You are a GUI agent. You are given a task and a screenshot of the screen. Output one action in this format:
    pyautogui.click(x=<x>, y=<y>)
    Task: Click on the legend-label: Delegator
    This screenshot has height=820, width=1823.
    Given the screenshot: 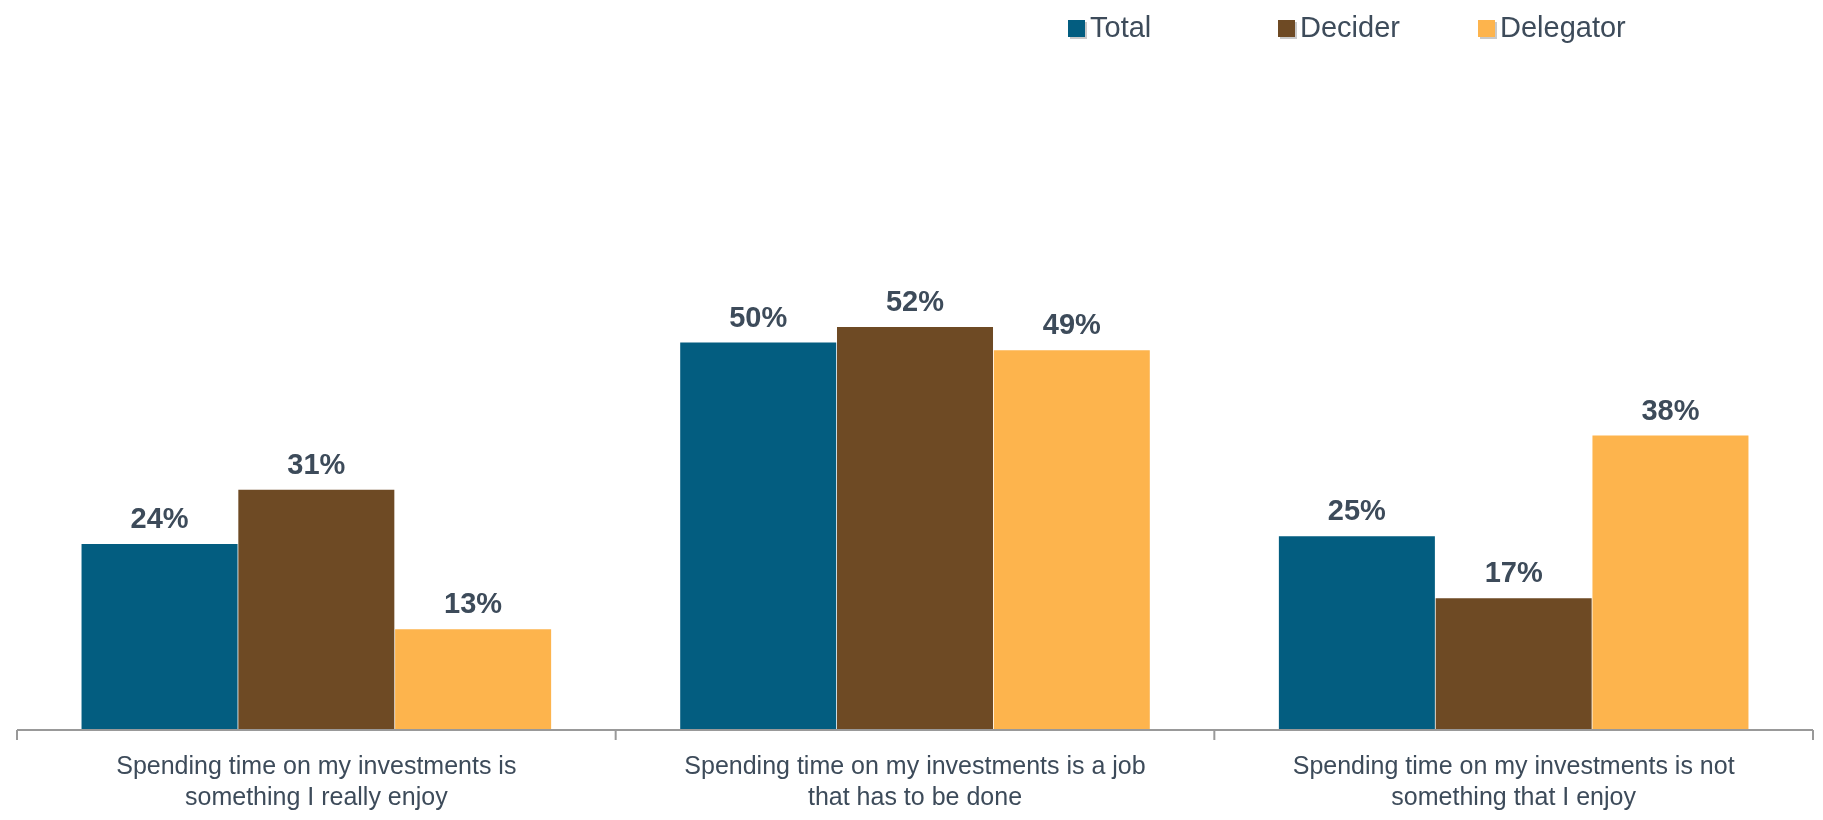 What is the action you would take?
    pyautogui.click(x=1563, y=27)
    